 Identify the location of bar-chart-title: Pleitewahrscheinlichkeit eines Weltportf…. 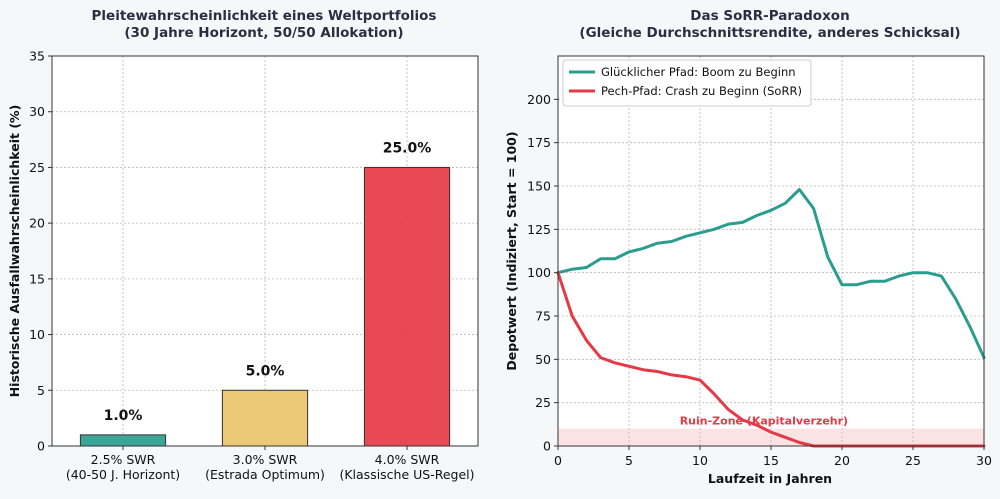
(264, 16).